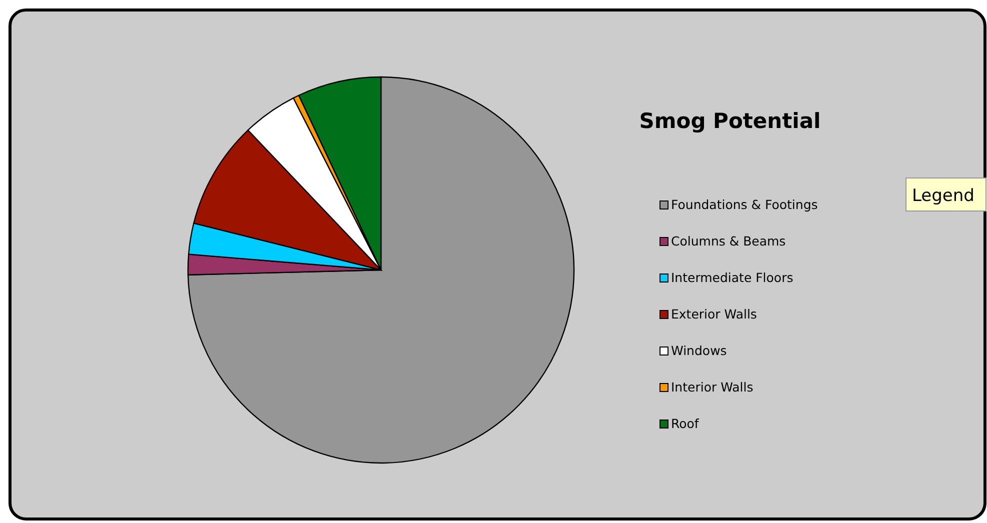 The width and height of the screenshot is (987, 523). What do you see at coordinates (732, 277) in the screenshot?
I see `legend-label: Intermediate Floors` at bounding box center [732, 277].